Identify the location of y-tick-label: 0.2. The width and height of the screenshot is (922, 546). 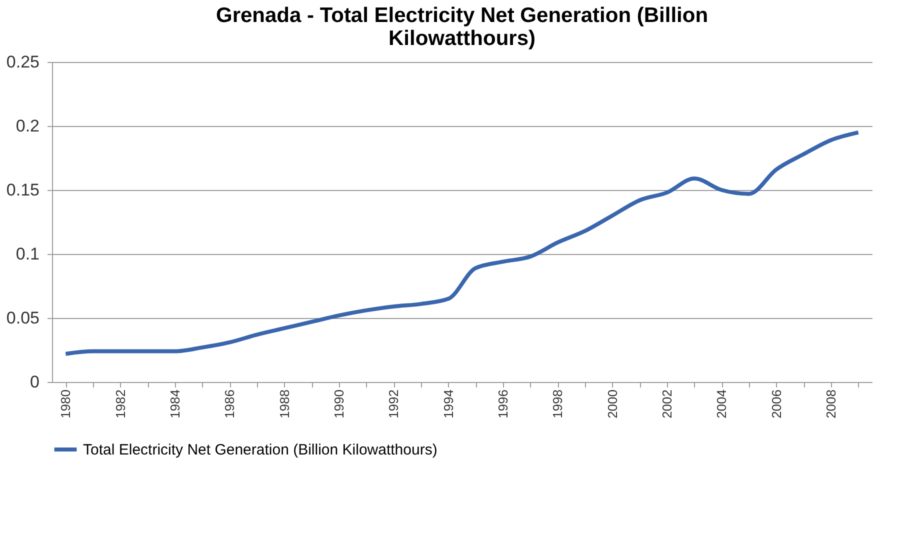
(28, 126).